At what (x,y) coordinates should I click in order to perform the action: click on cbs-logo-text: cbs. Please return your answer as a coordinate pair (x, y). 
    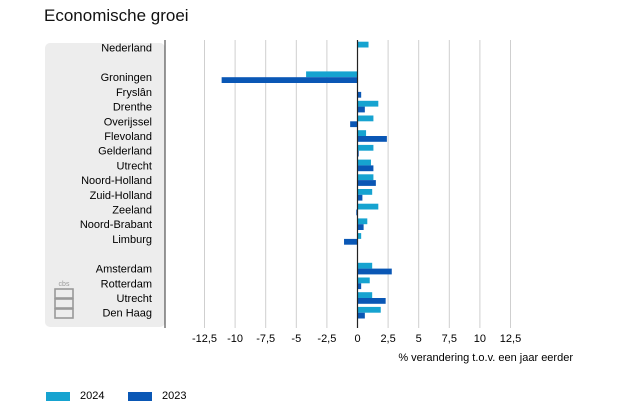
    Looking at the image, I should click on (64, 284).